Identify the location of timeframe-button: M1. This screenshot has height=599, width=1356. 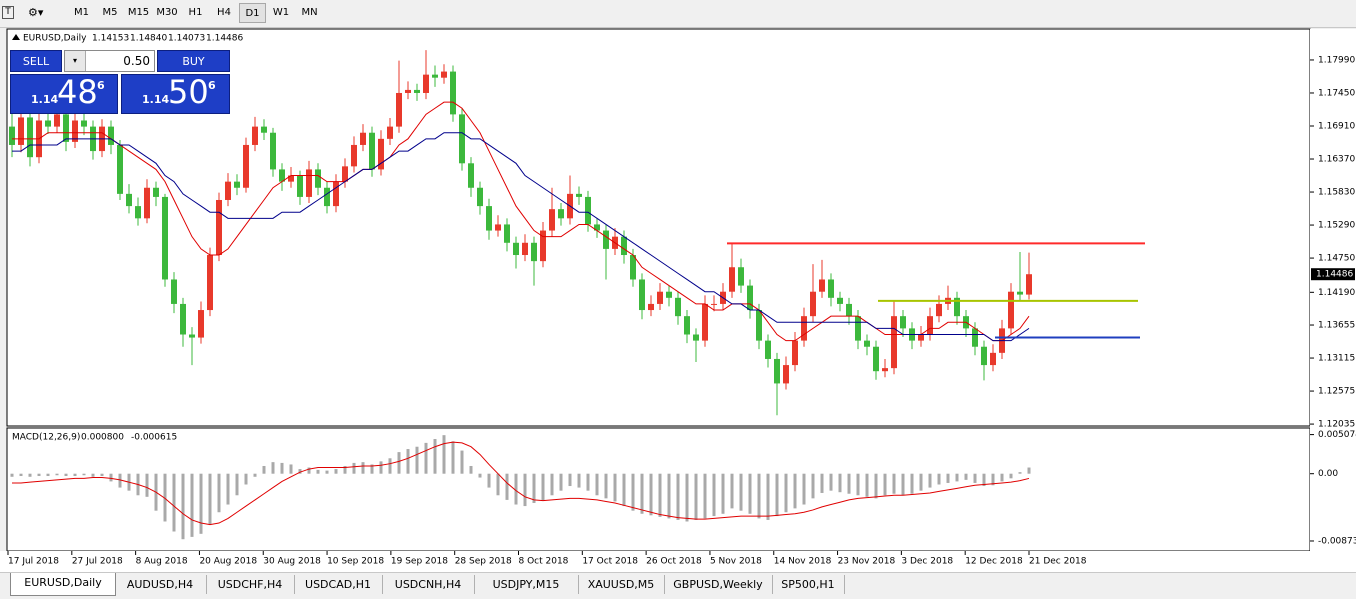
(81, 12).